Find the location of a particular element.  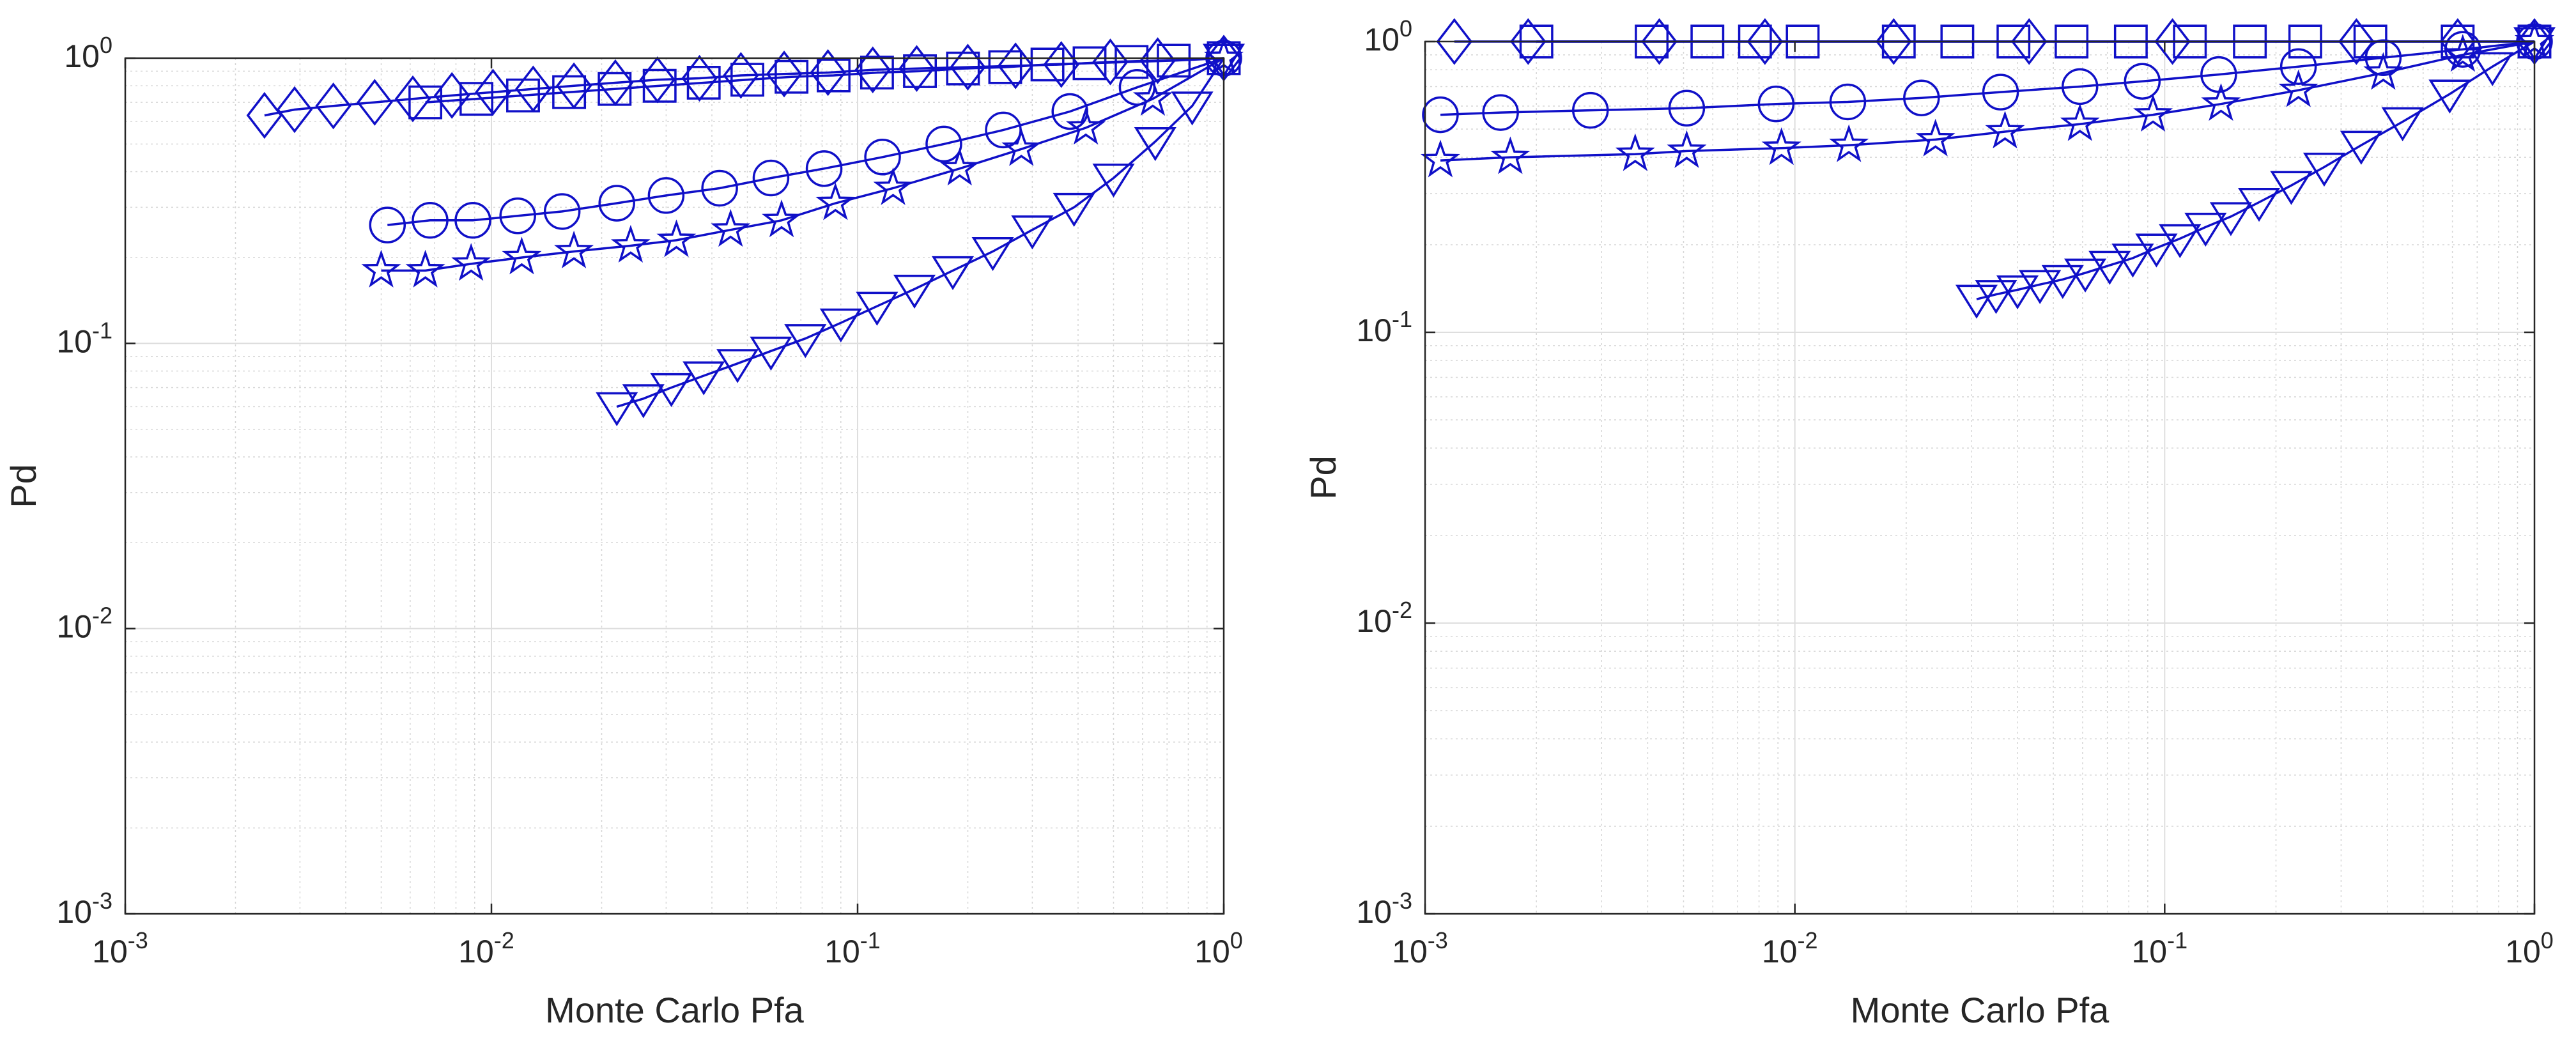

series-circle is located at coordinates (1987, 78).